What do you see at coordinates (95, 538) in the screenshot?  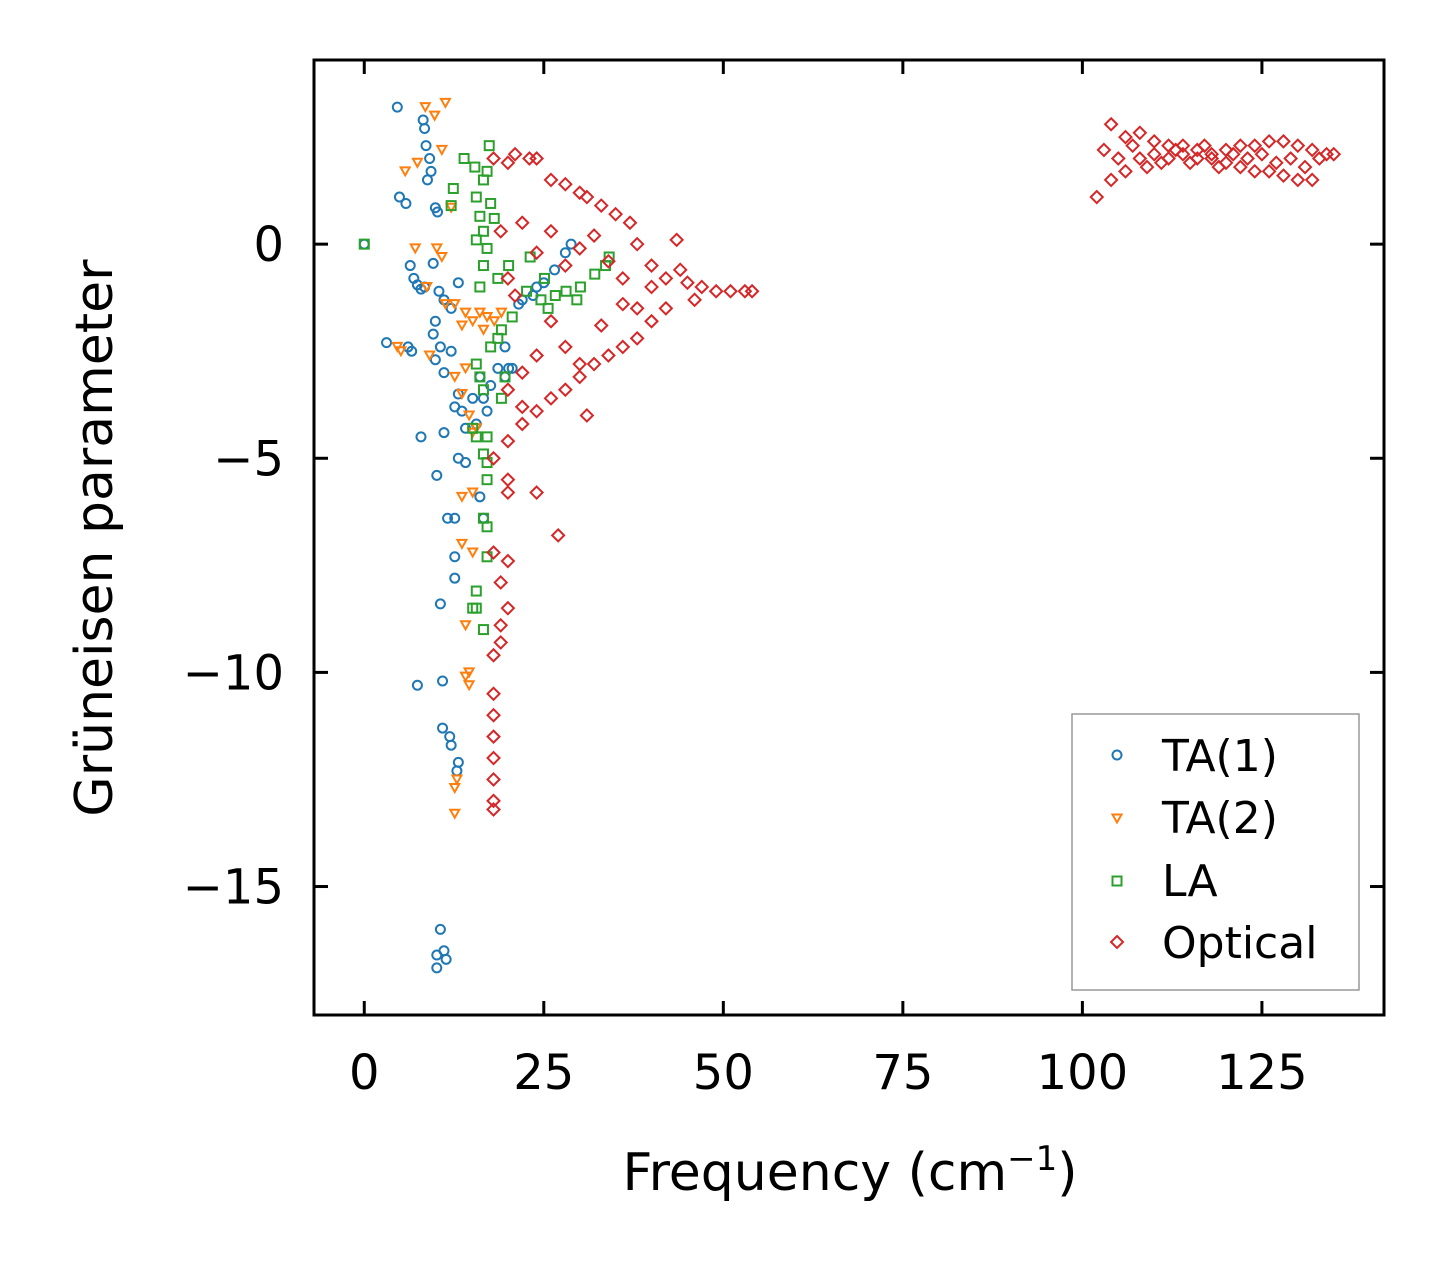 I see `y-axis-label: Grüneisen parameter` at bounding box center [95, 538].